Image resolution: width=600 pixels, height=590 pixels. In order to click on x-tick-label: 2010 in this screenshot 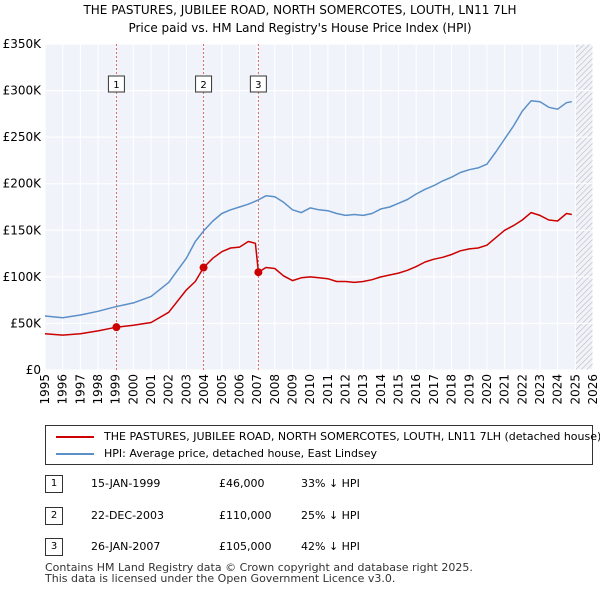, I will do `click(310, 389)`.